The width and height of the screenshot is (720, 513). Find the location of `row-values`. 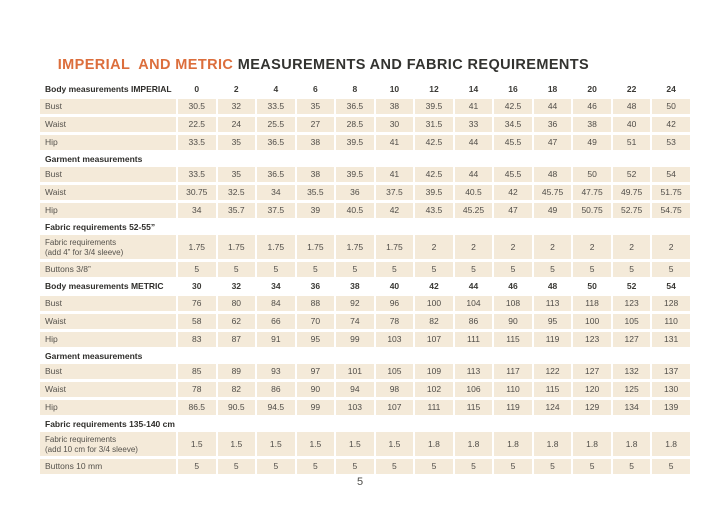

row-values is located at coordinates (433, 227).